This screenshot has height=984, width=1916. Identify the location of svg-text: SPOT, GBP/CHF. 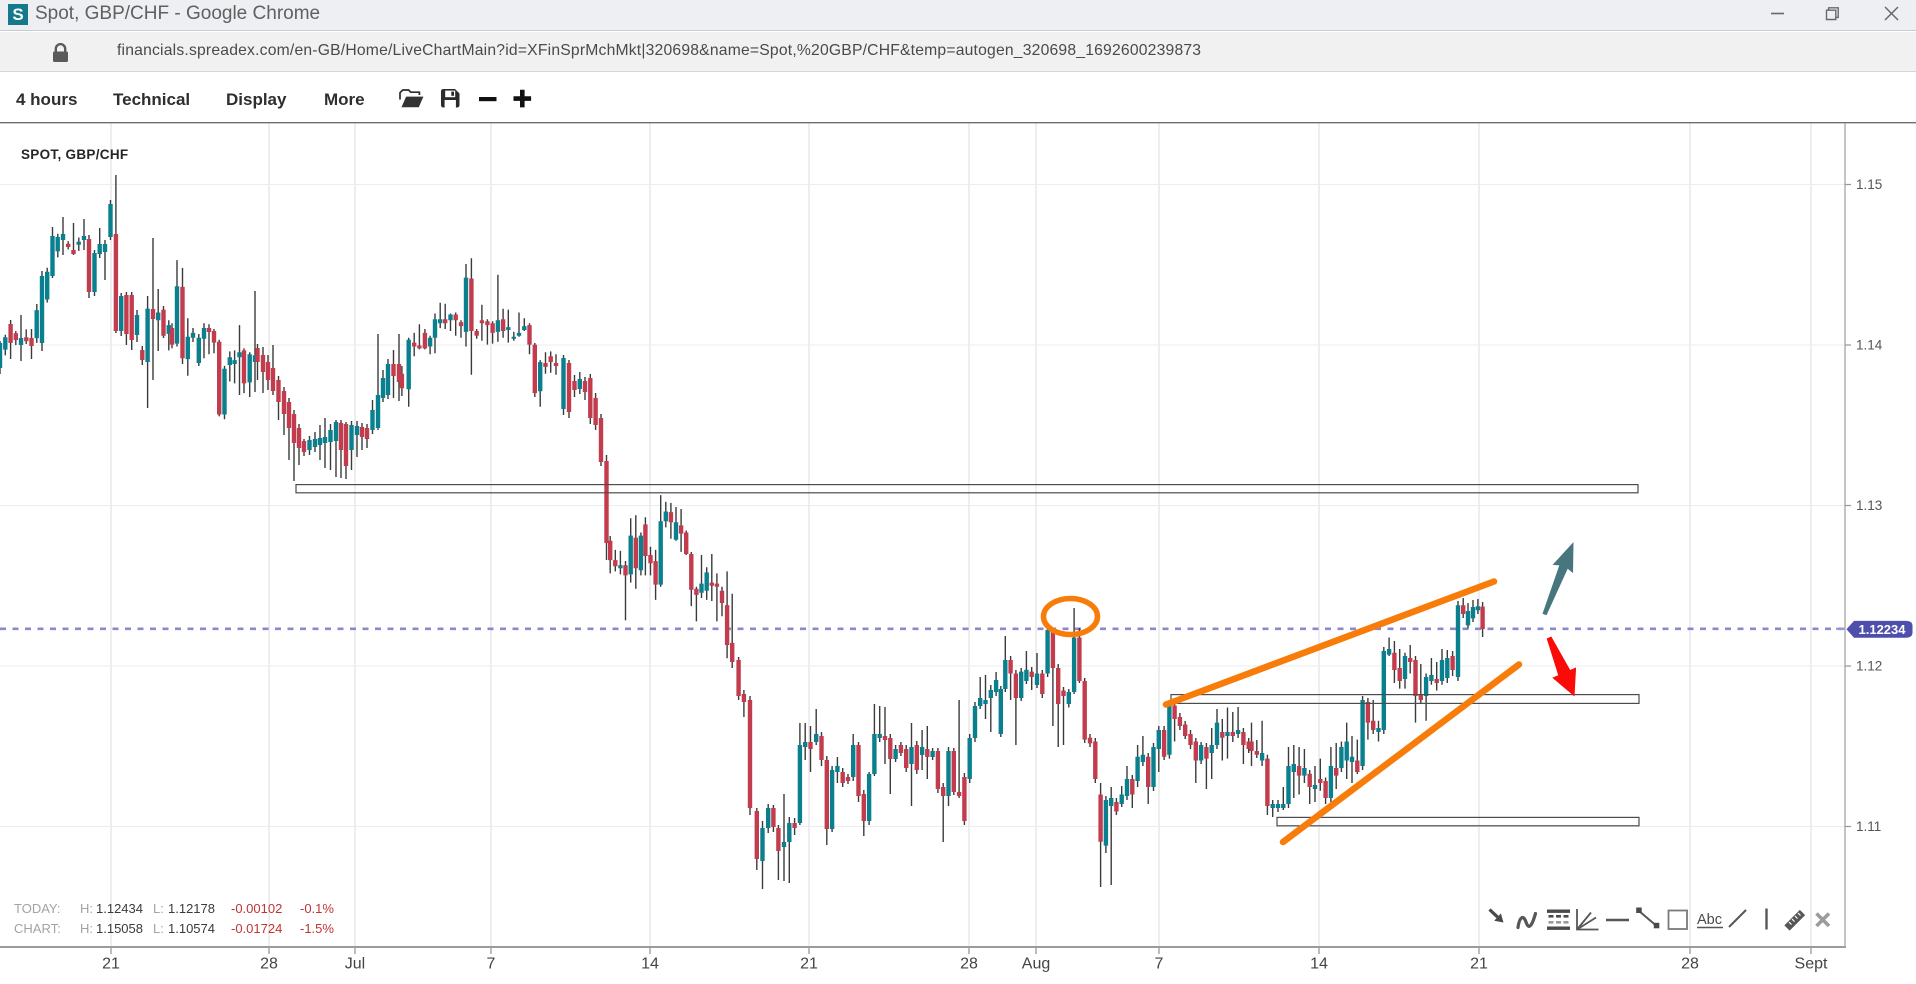
(74, 154).